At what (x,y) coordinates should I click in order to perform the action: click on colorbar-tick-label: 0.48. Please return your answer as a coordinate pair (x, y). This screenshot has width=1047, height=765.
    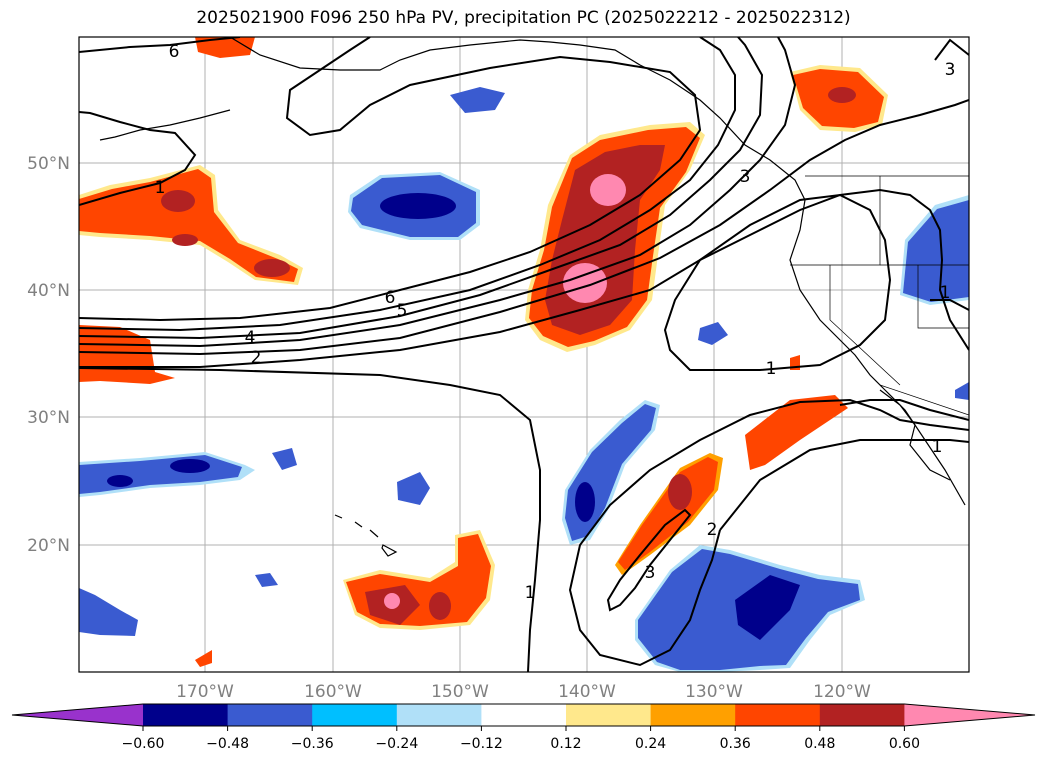
    Looking at the image, I should click on (819, 744).